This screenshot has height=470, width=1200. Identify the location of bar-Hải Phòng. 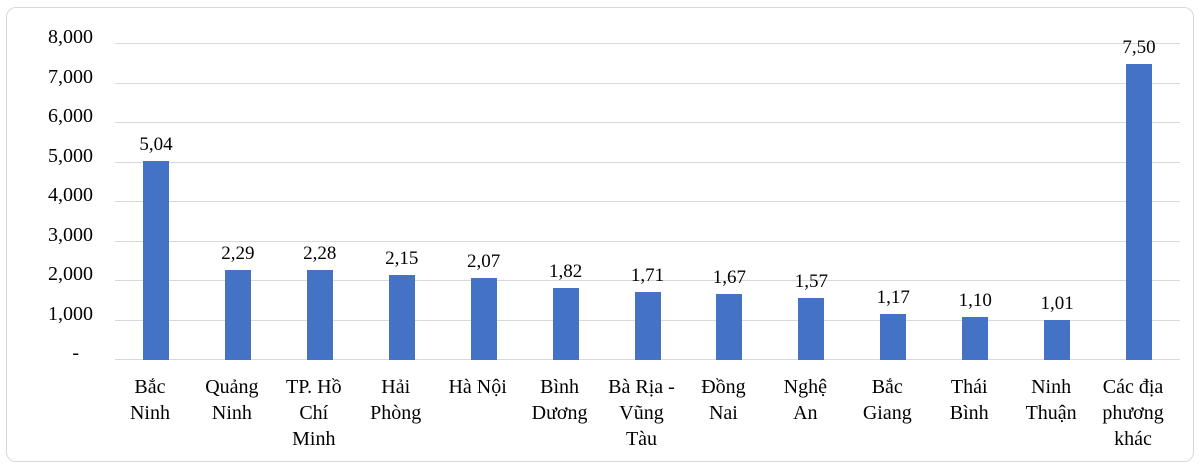
(401, 317).